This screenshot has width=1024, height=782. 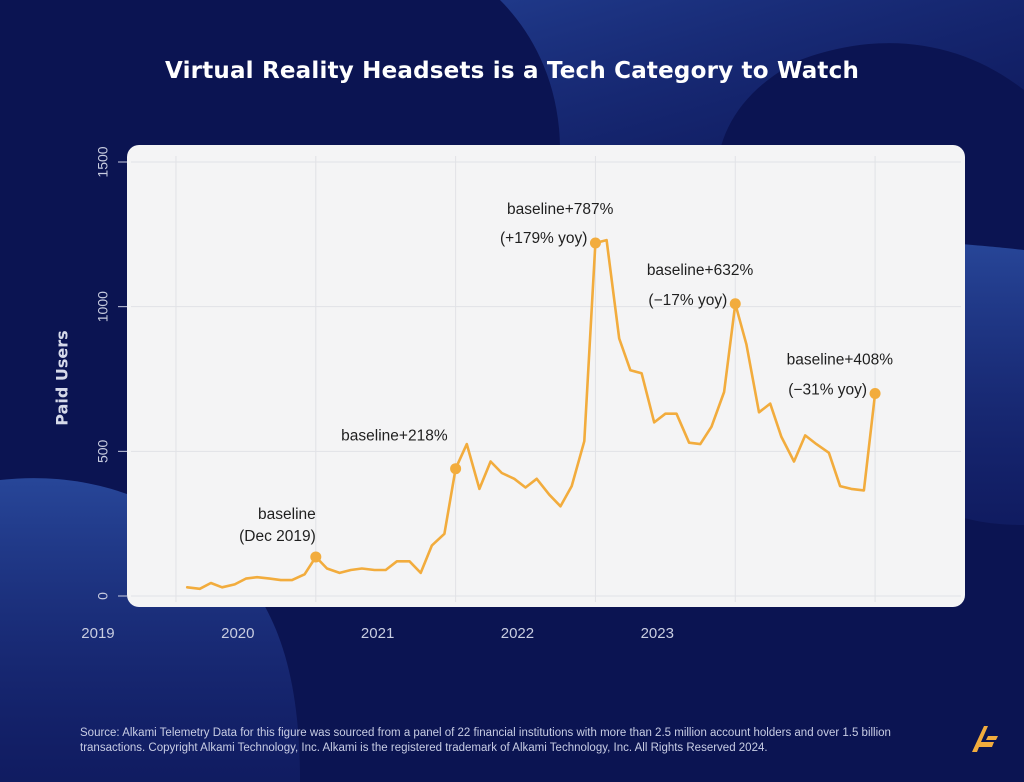 What do you see at coordinates (657, 633) in the screenshot?
I see `x-tick-label-2023: 2023` at bounding box center [657, 633].